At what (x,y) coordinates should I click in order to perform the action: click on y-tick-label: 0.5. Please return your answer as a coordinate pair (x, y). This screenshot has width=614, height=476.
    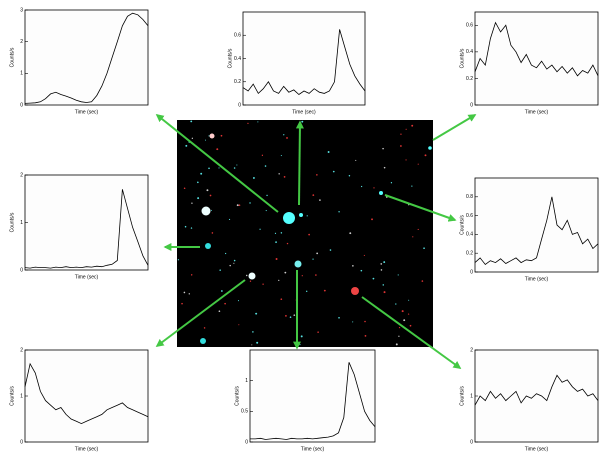
    Looking at the image, I should click on (244, 412).